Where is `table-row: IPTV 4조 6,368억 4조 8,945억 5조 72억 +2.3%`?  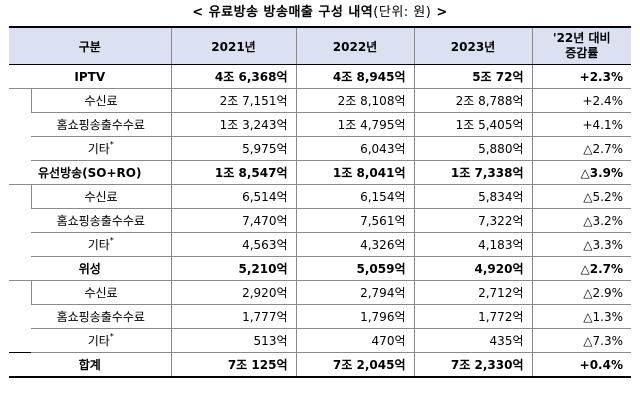 table-row: IPTV 4조 6,368억 4조 8,945억 5조 72억 +2.3% is located at coordinates (320, 76).